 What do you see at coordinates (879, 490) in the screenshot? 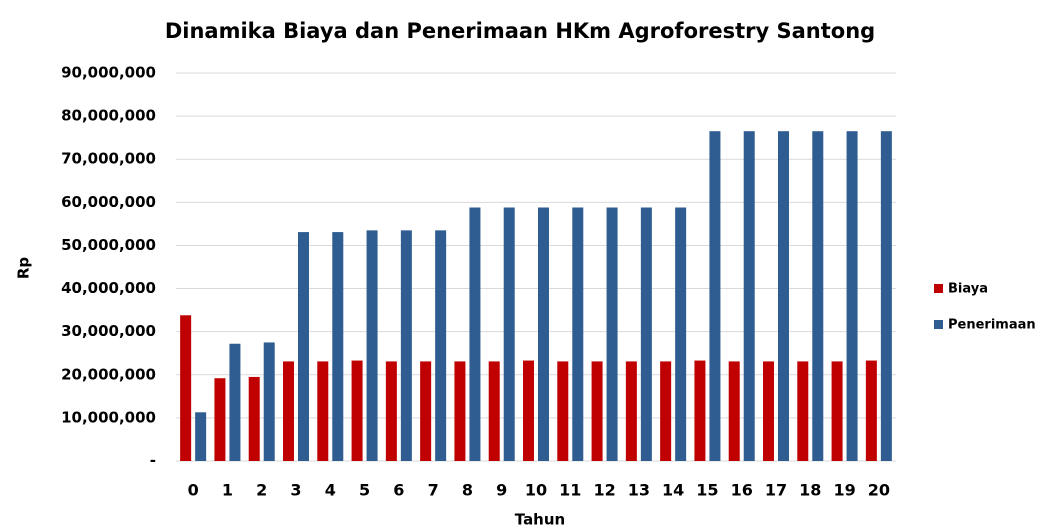
I see `x-tick-label: 20` at bounding box center [879, 490].